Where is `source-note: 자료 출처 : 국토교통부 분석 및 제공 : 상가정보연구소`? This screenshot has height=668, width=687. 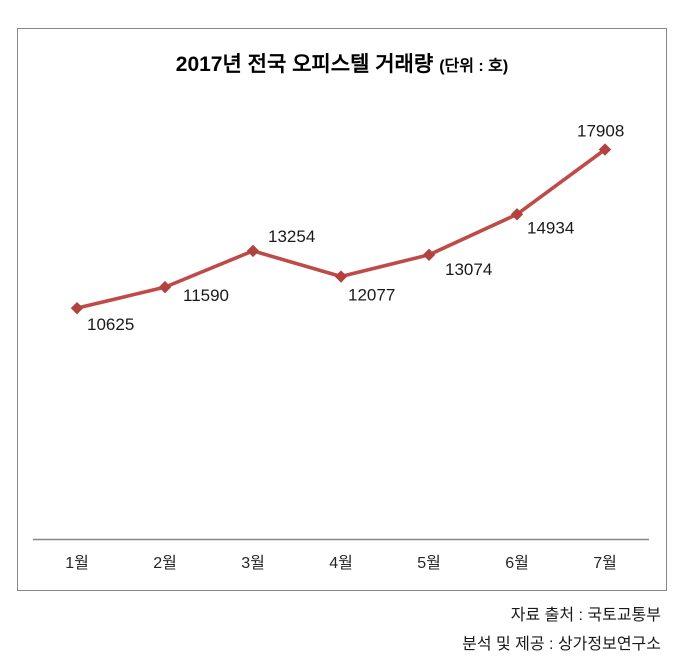
source-note: 자료 출처 : 국토교통부 분석 및 제공 : 상가정보연구소 is located at coordinates (561, 630).